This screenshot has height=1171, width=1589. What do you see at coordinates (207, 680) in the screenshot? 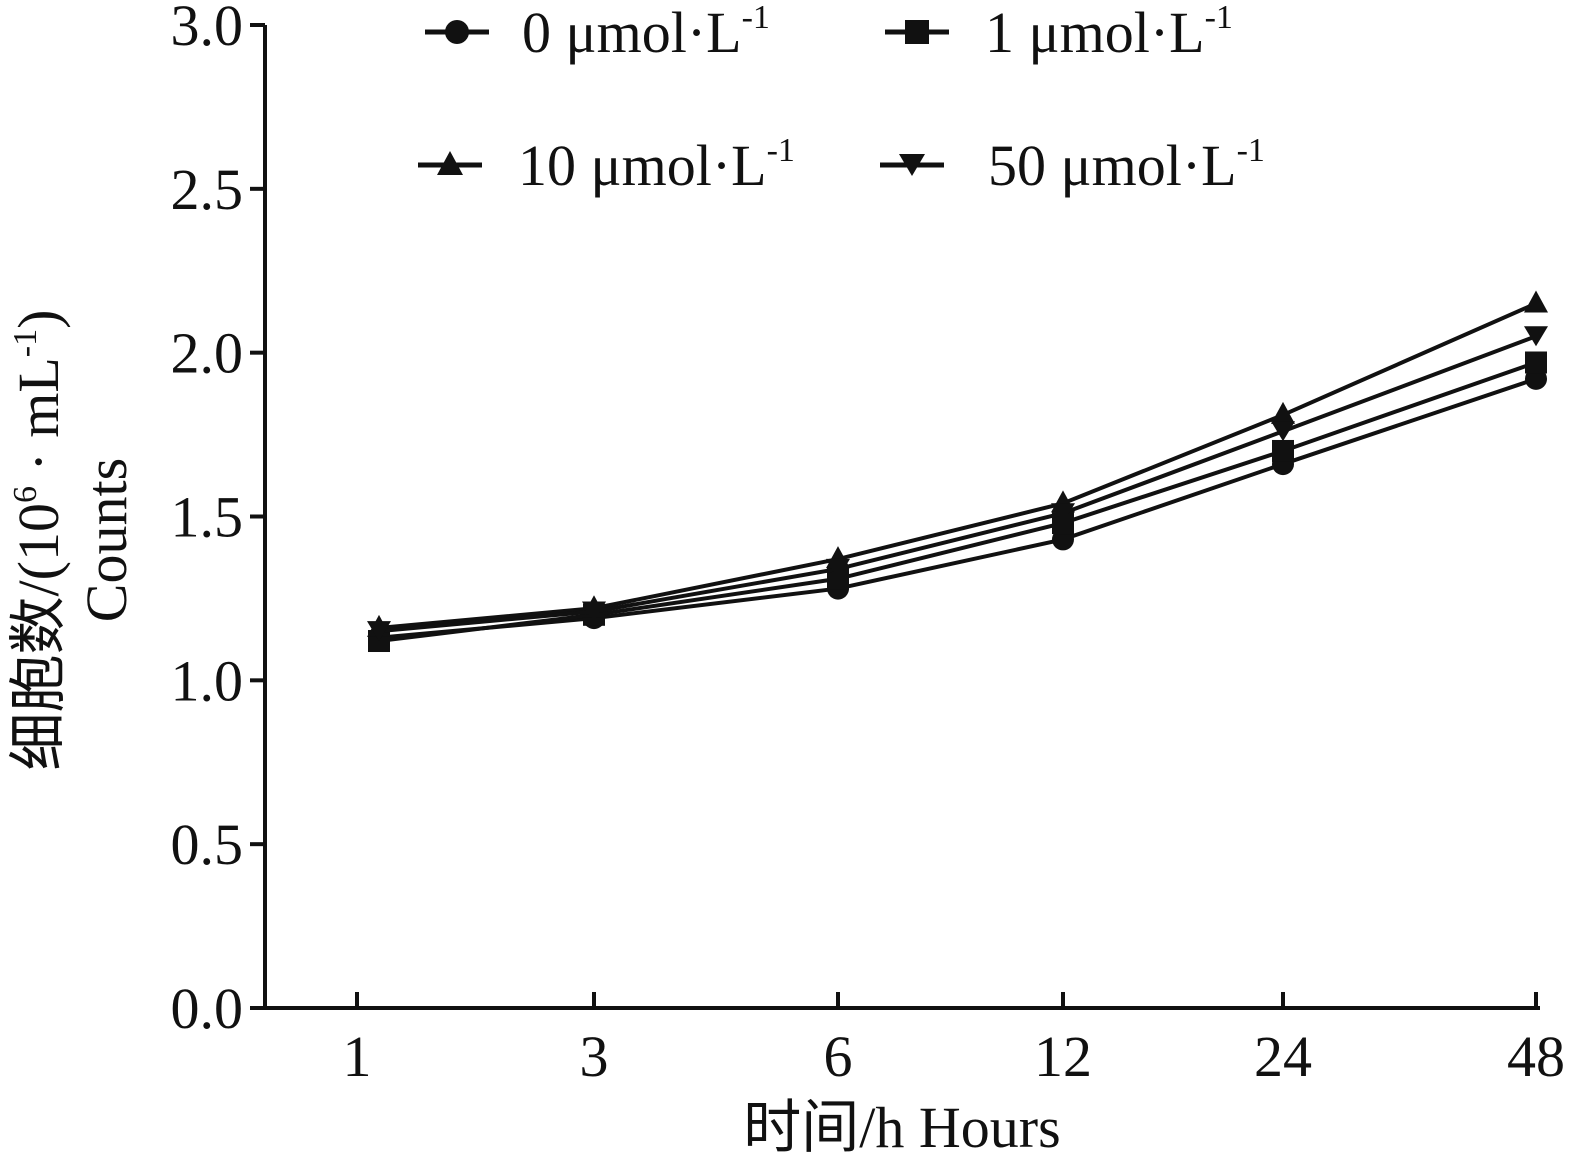
I see `y-tick-label: 1.0` at bounding box center [207, 680].